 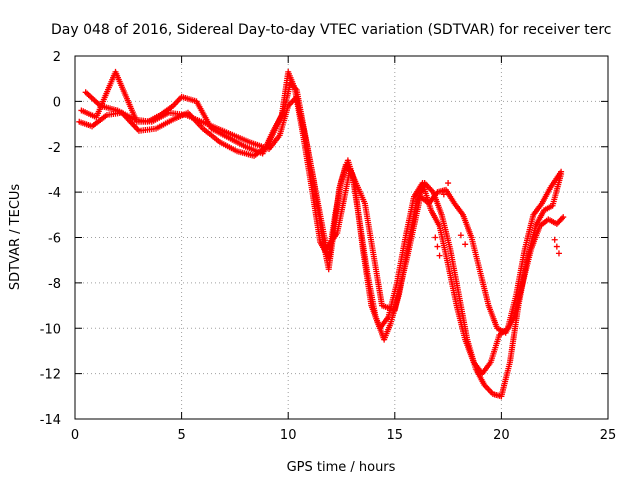 What do you see at coordinates (54, 284) in the screenshot?
I see `y-tick-label: -8` at bounding box center [54, 284].